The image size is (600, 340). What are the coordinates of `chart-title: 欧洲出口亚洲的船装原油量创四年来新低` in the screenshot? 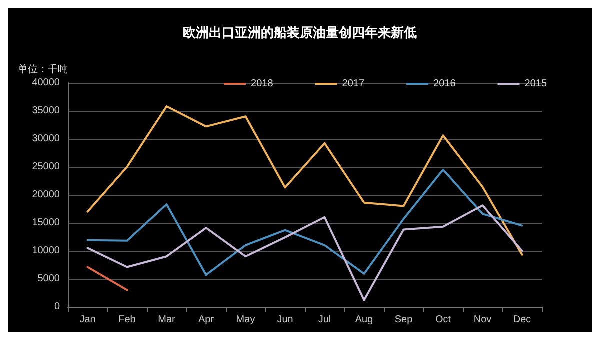 It's located at (300, 33).